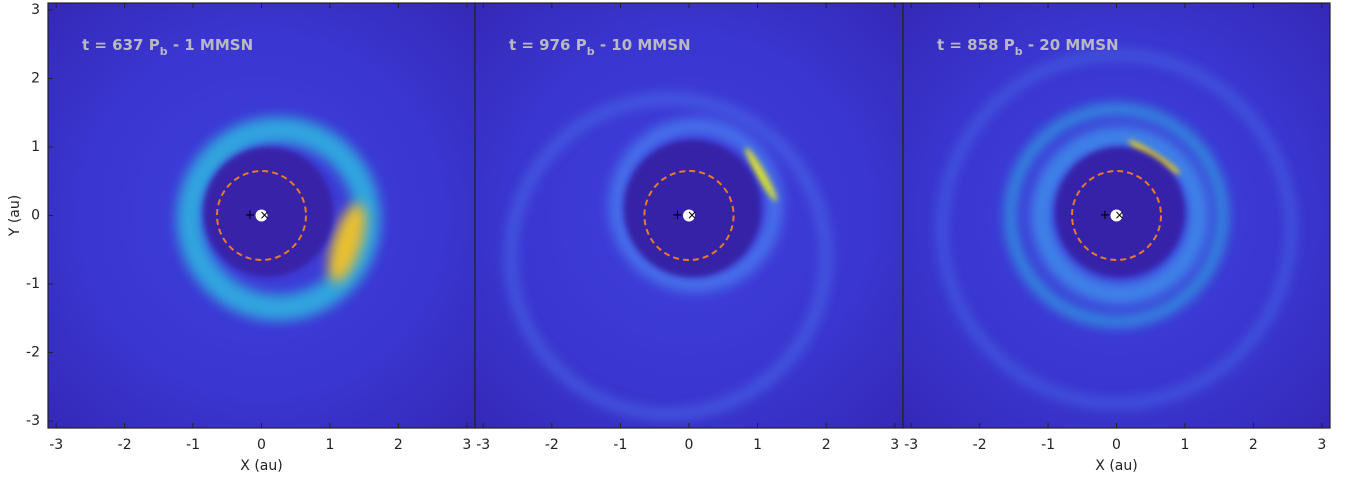 The height and width of the screenshot is (480, 1346). I want to click on panel-title: t = 858 Pb - 20 MMSN, so click(1028, 47).